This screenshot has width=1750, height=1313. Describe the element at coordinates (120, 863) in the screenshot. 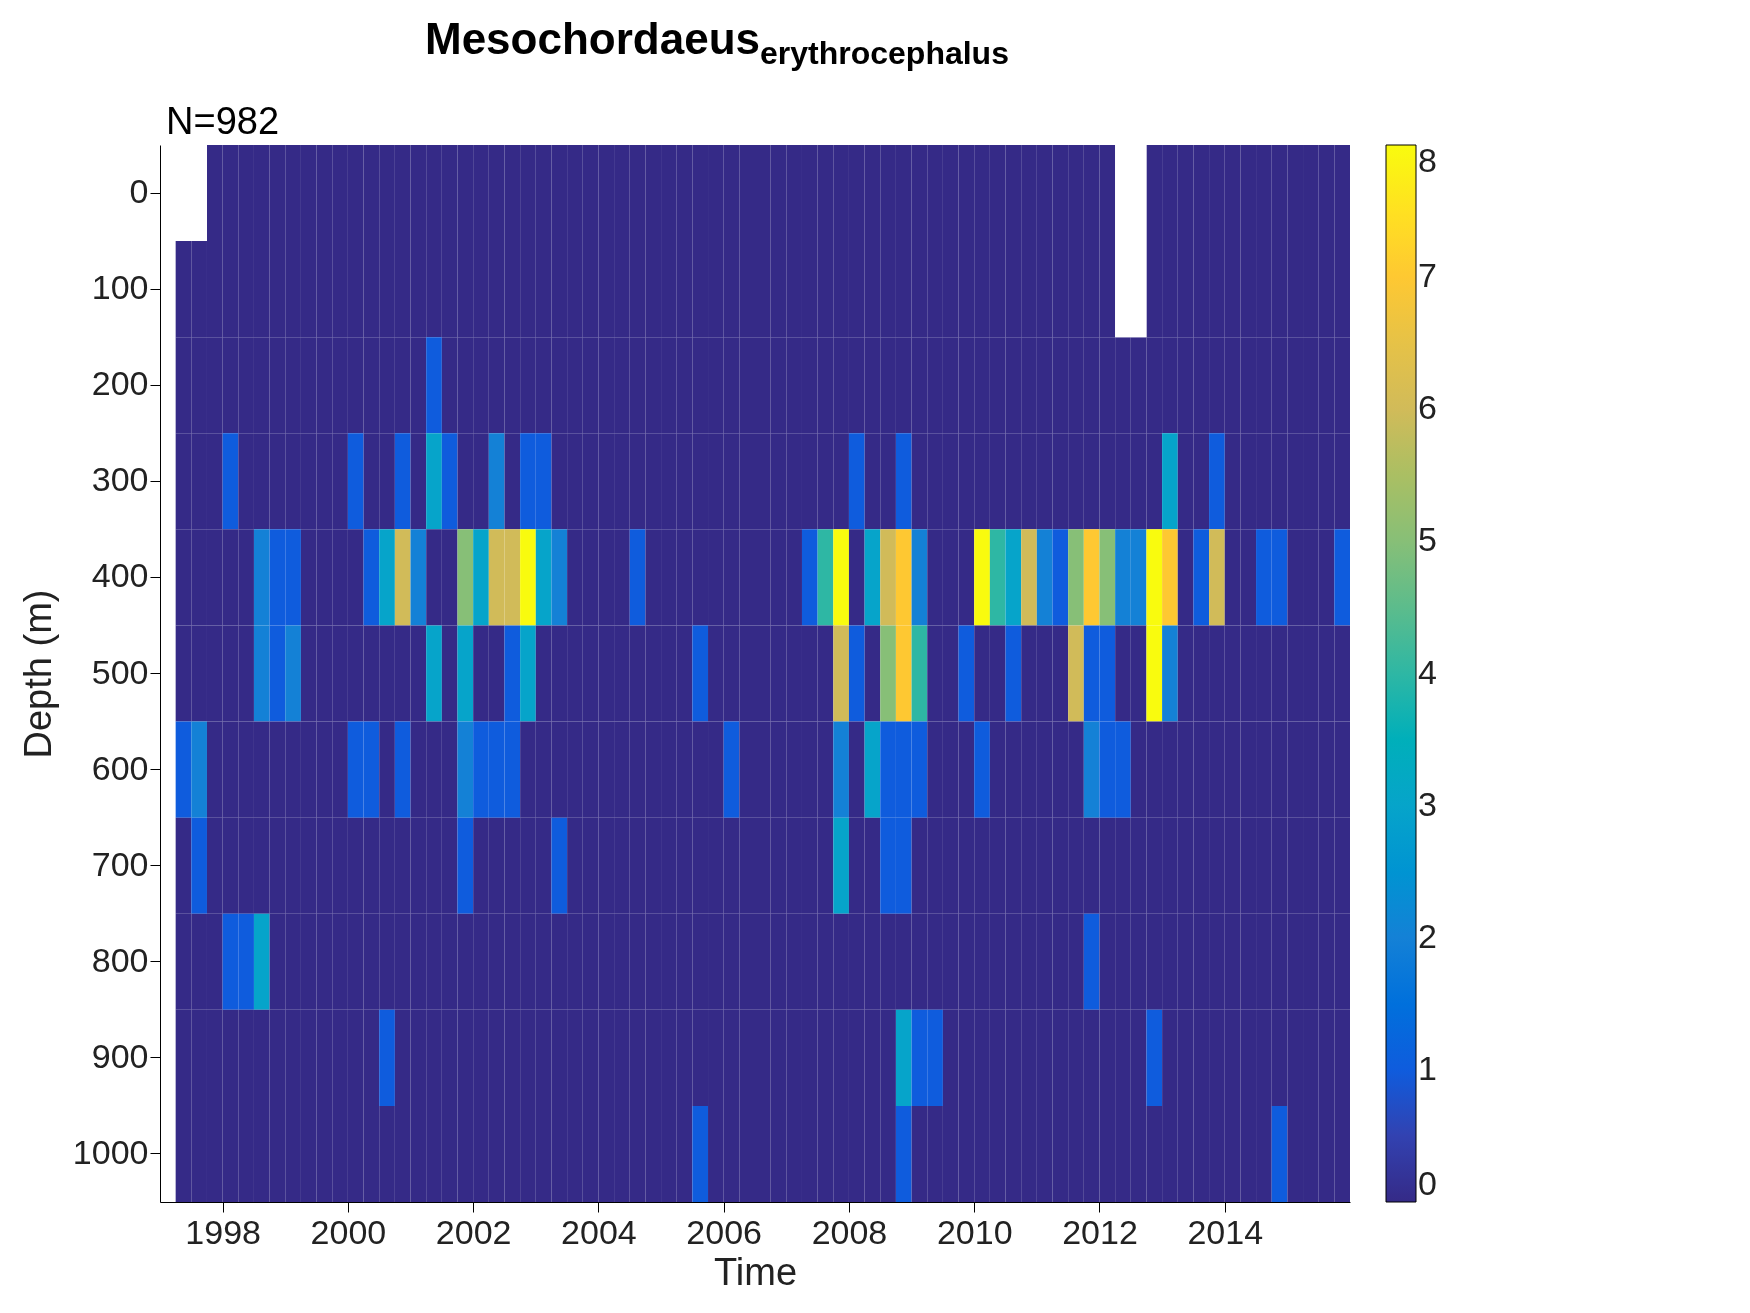

I see `y-tick-label: 700` at that location.